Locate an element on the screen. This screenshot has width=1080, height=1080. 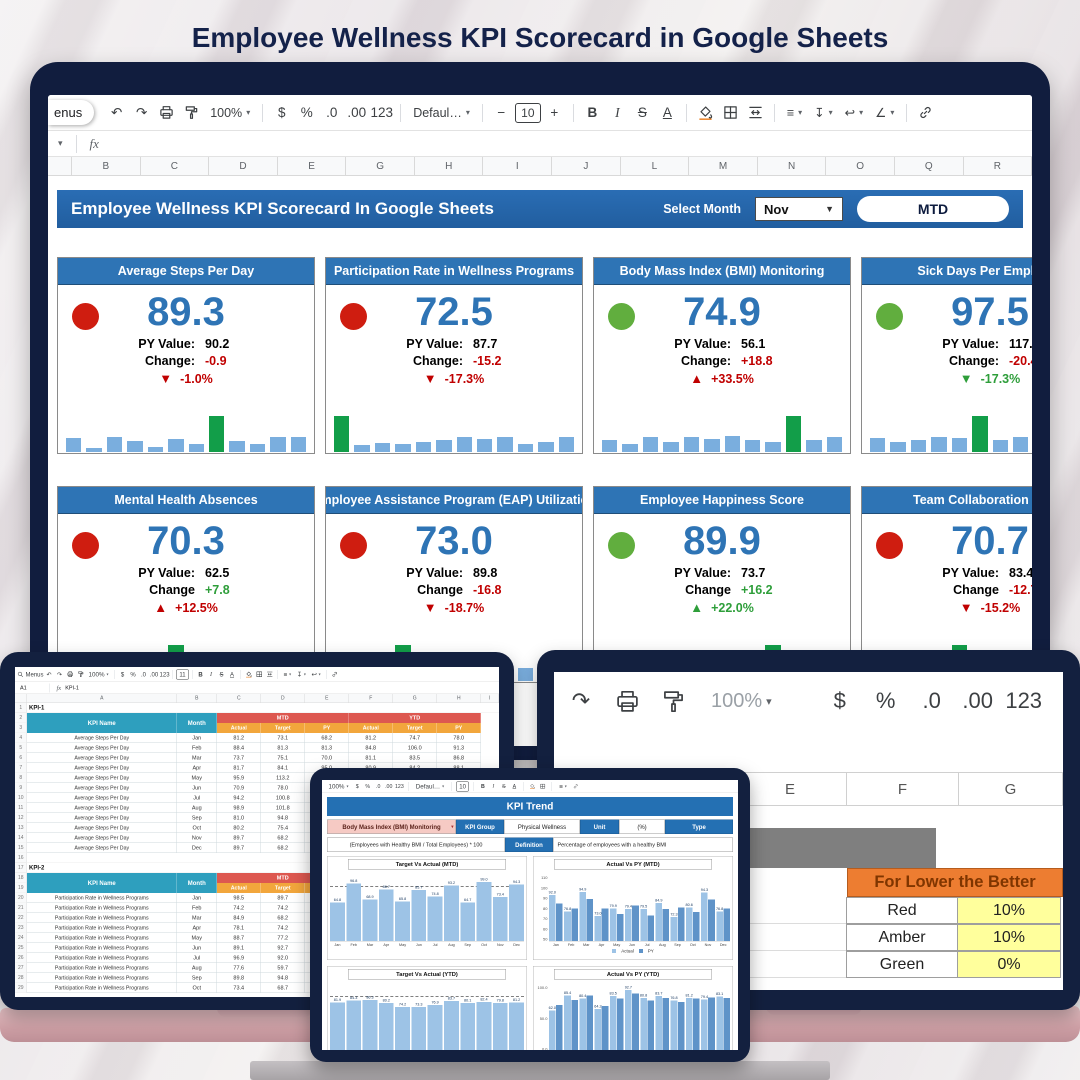
formula-bar: A1 fx KPI-1 is located at coordinates (257, 688).